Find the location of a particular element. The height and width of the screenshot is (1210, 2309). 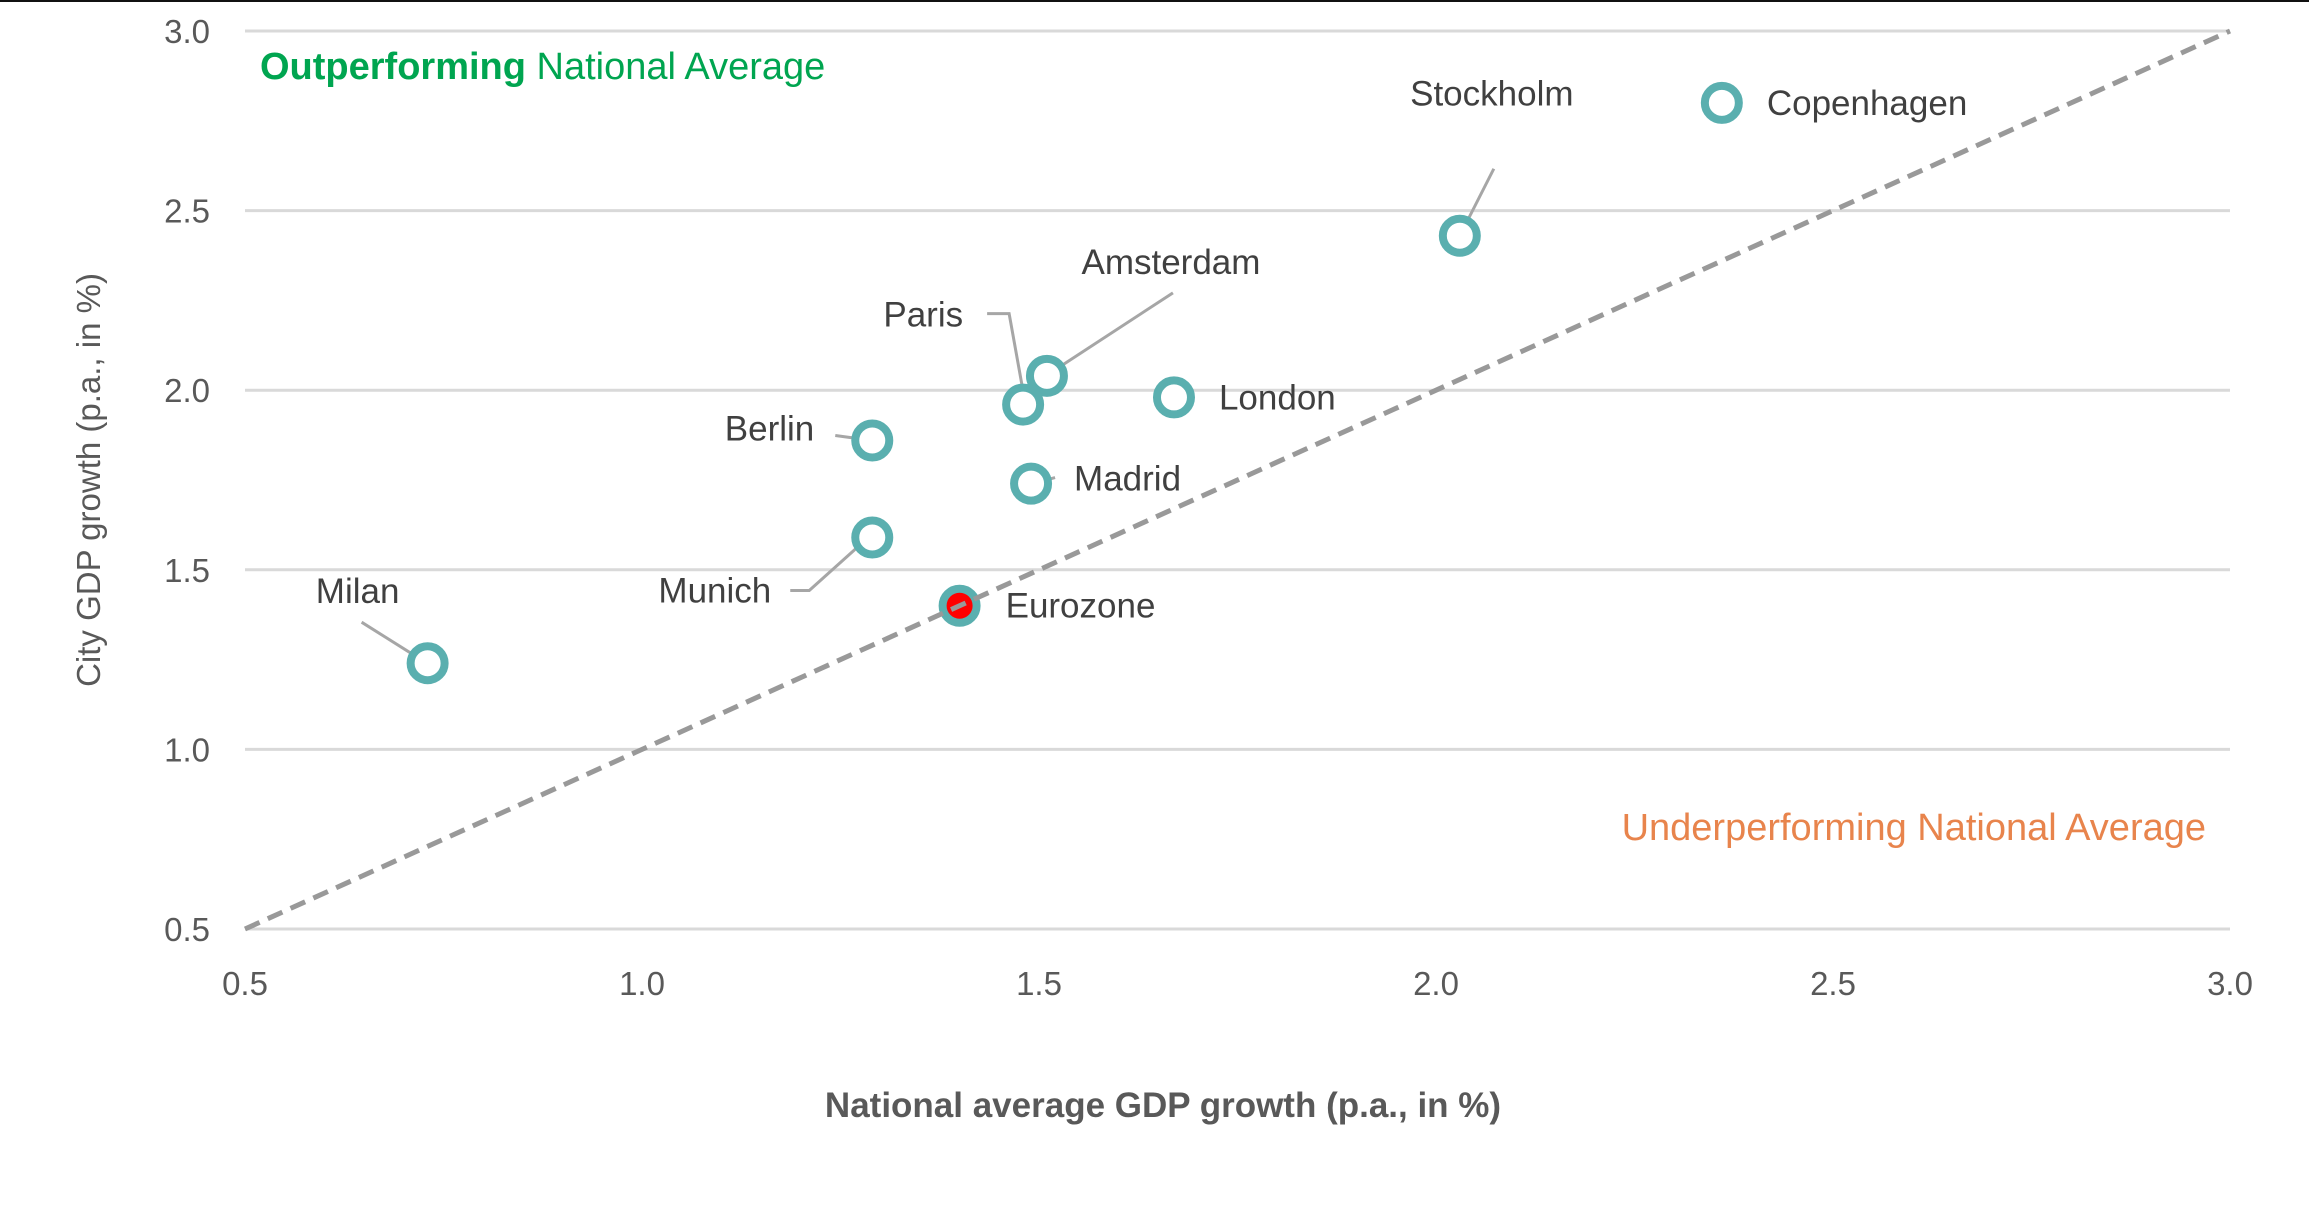

data-label-milan: Milan is located at coordinates (358, 591).